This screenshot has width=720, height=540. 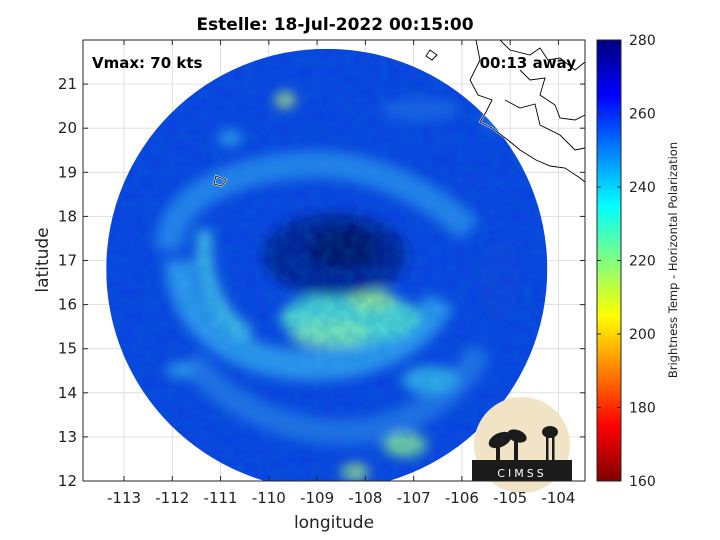 What do you see at coordinates (67, 349) in the screenshot?
I see `y-tick-label: 15` at bounding box center [67, 349].